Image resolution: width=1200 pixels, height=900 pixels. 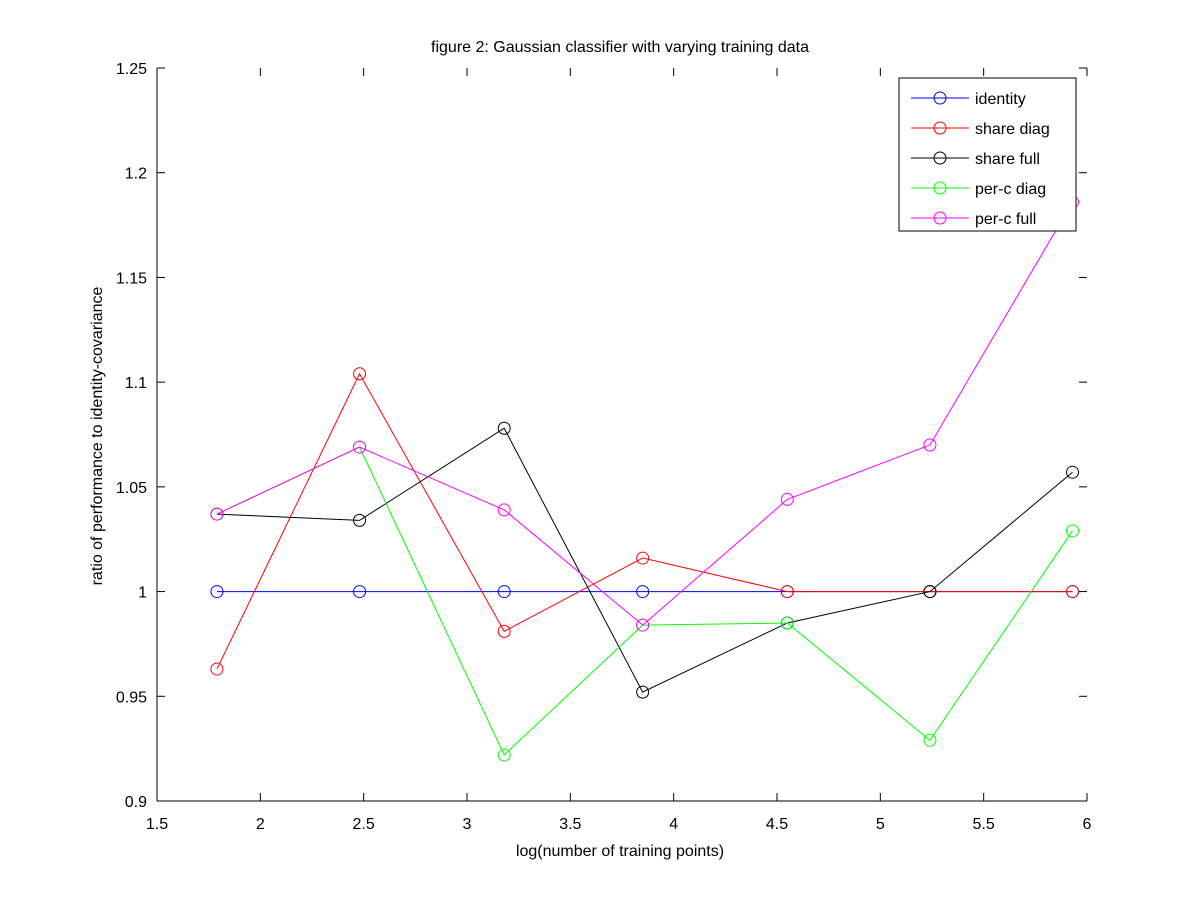 I want to click on legend-item-share-full: share full, so click(x=975, y=159).